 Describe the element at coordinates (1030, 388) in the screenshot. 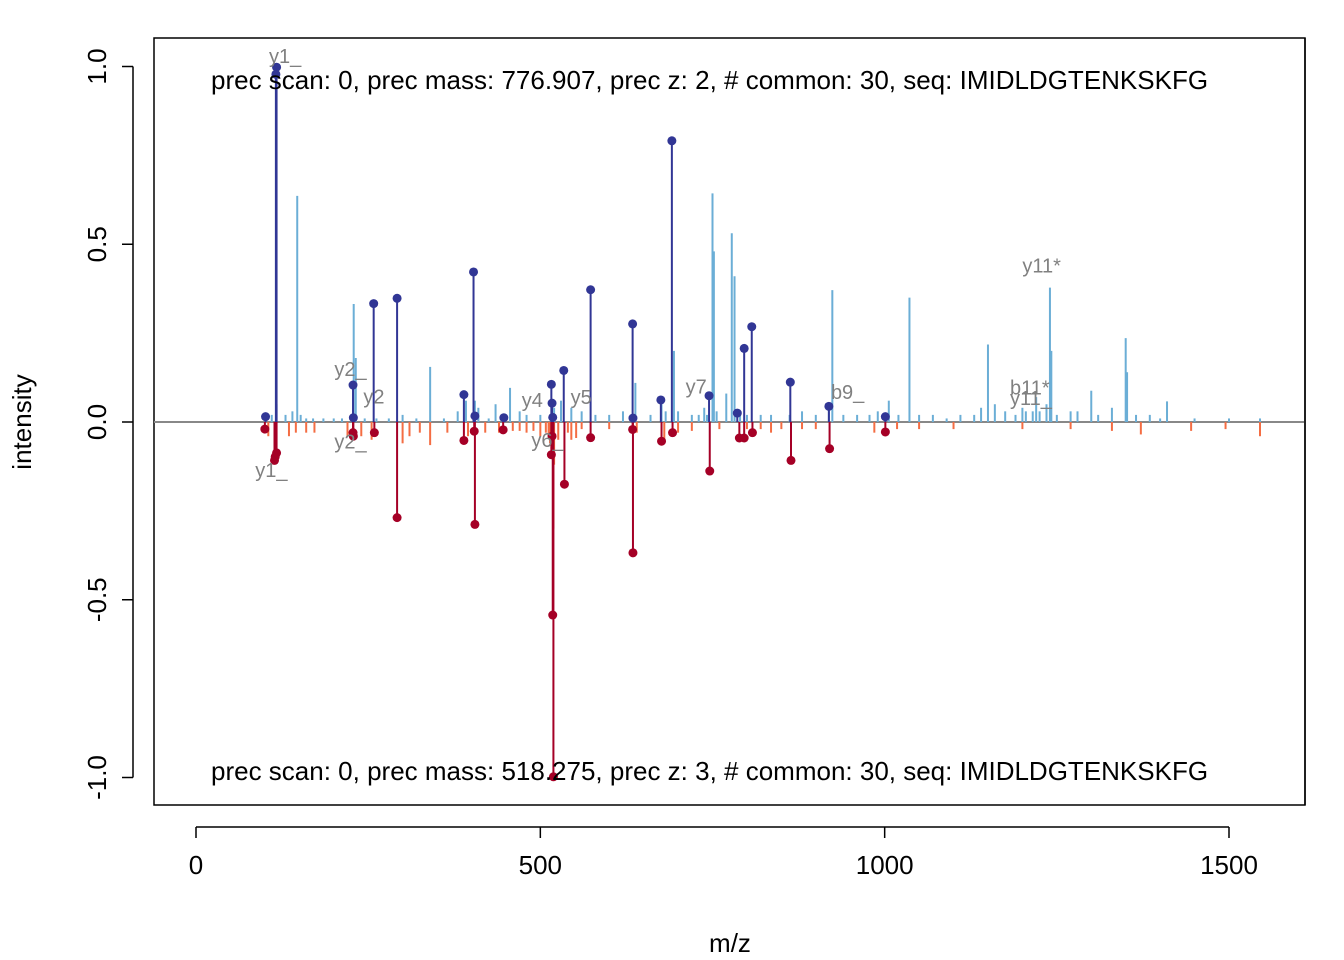

I see `ion-label: b11*` at that location.